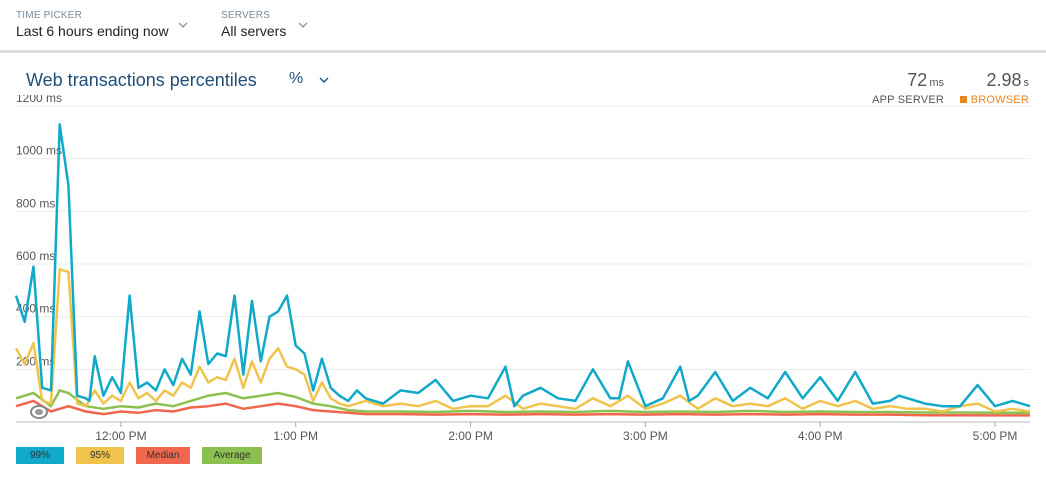  Describe the element at coordinates (246, 15) in the screenshot. I see `servers-label: SERVERS` at that location.